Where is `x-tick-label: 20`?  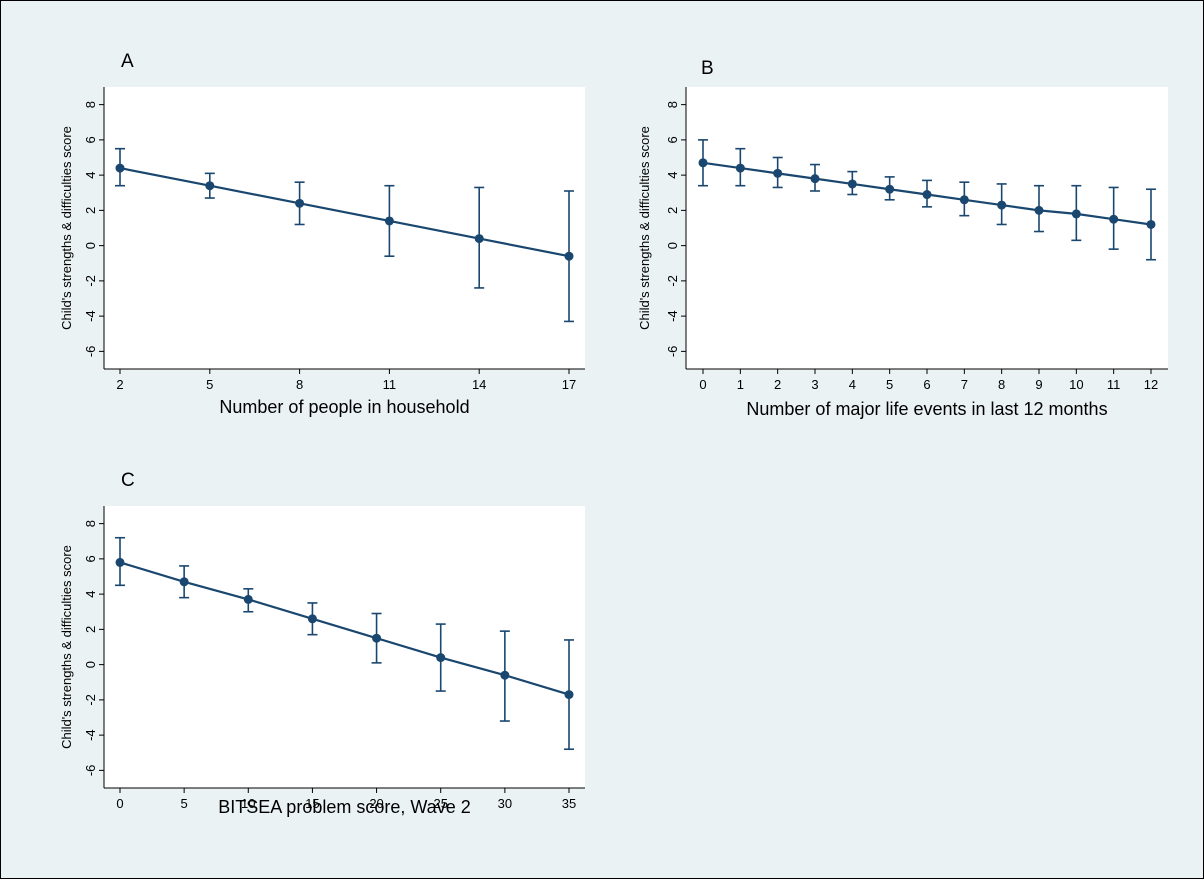
x-tick-label: 20 is located at coordinates (376, 803).